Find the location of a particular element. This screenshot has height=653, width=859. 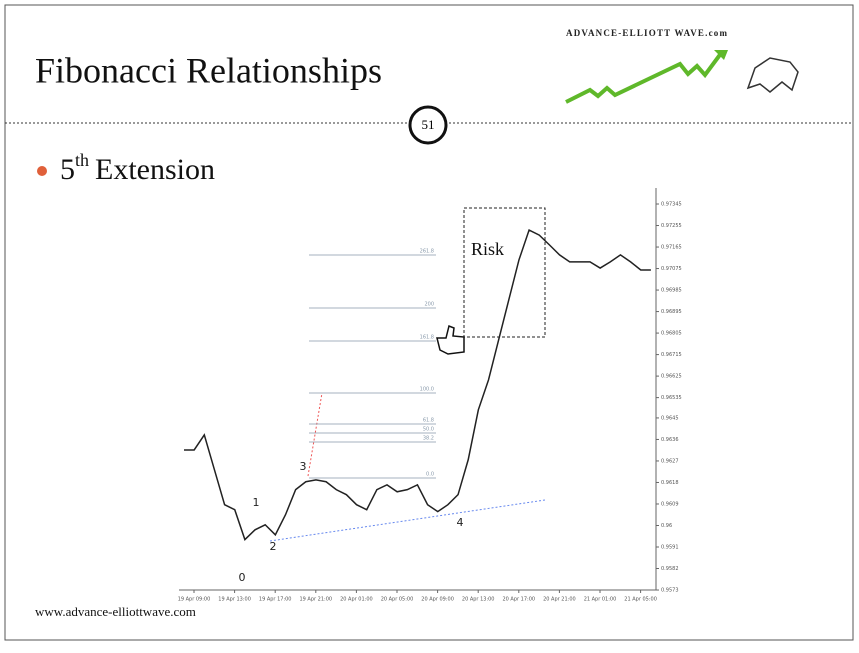

fib-level-label: 161.8 is located at coordinates (427, 338).